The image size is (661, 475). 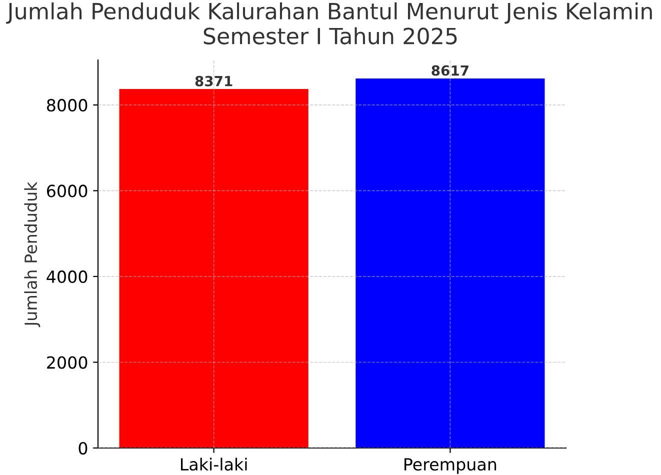 I want to click on y-axis-title: Jumlah Penduduk, so click(x=32, y=255).